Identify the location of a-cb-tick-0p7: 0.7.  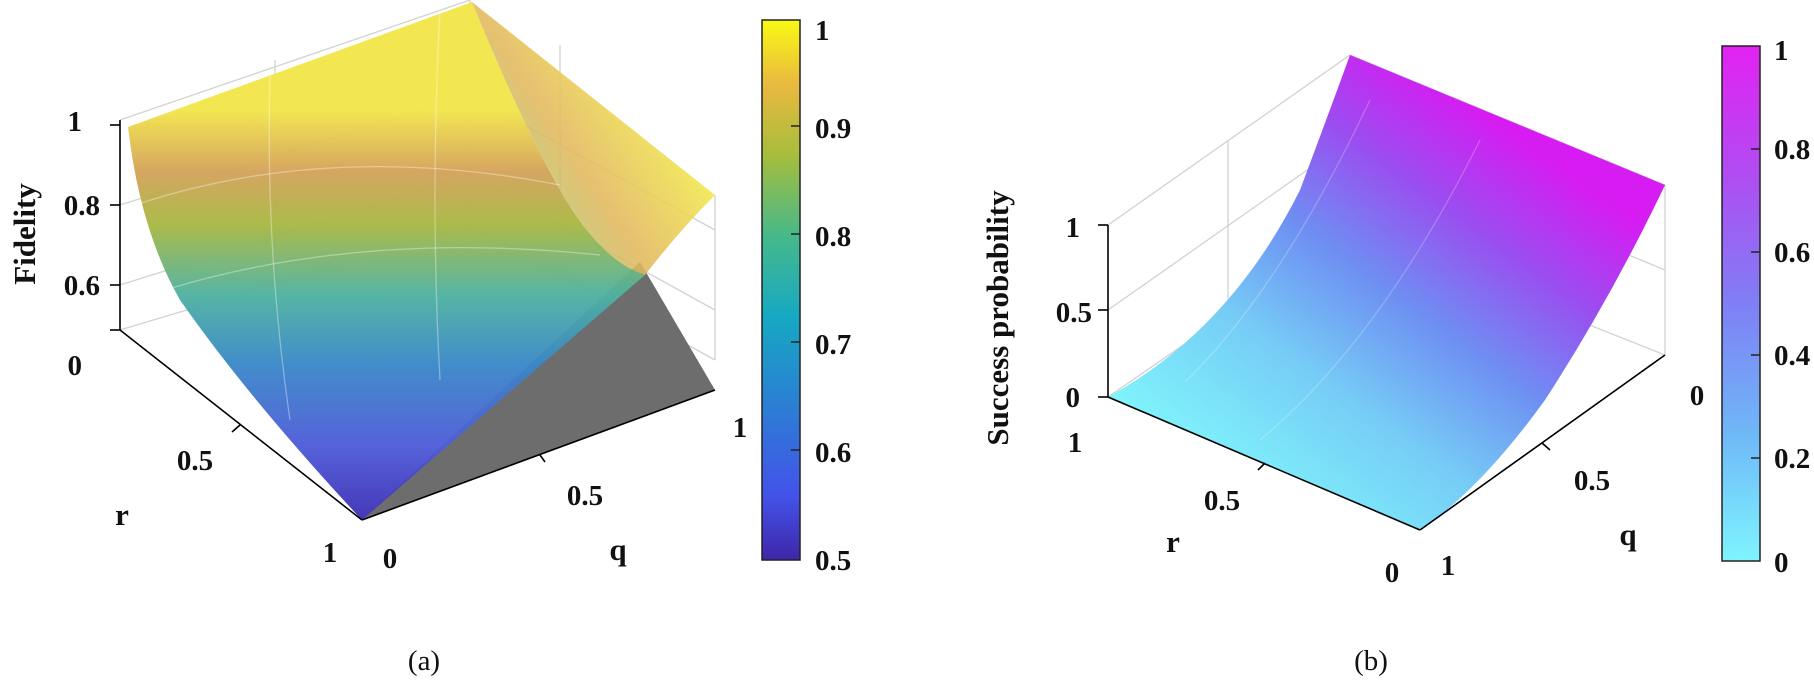
(833, 345).